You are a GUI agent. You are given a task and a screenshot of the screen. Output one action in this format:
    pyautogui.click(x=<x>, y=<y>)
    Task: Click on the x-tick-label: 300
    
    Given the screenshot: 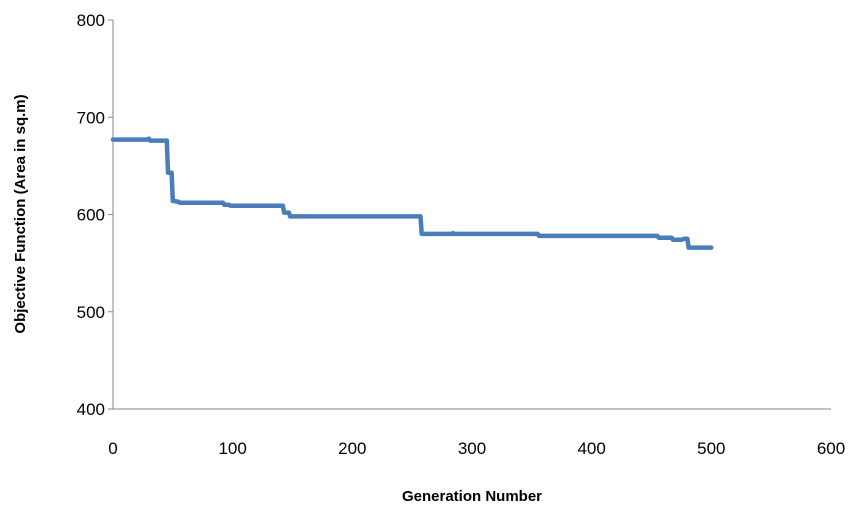 What is the action you would take?
    pyautogui.click(x=472, y=448)
    